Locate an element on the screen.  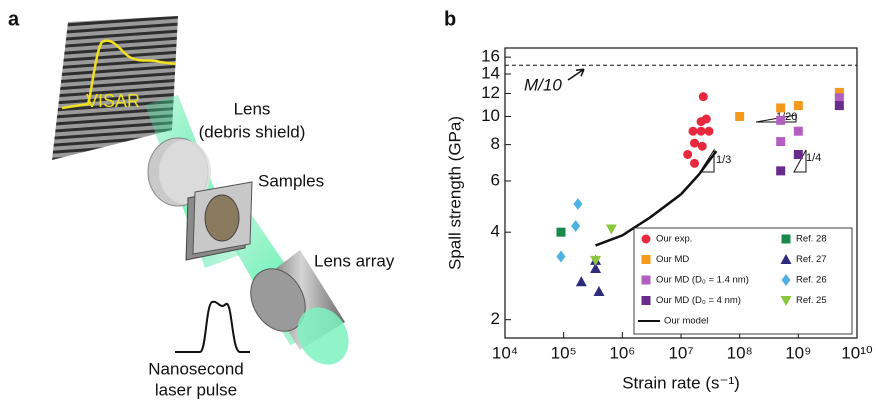
lens-label: Lens is located at coordinates (252, 108).